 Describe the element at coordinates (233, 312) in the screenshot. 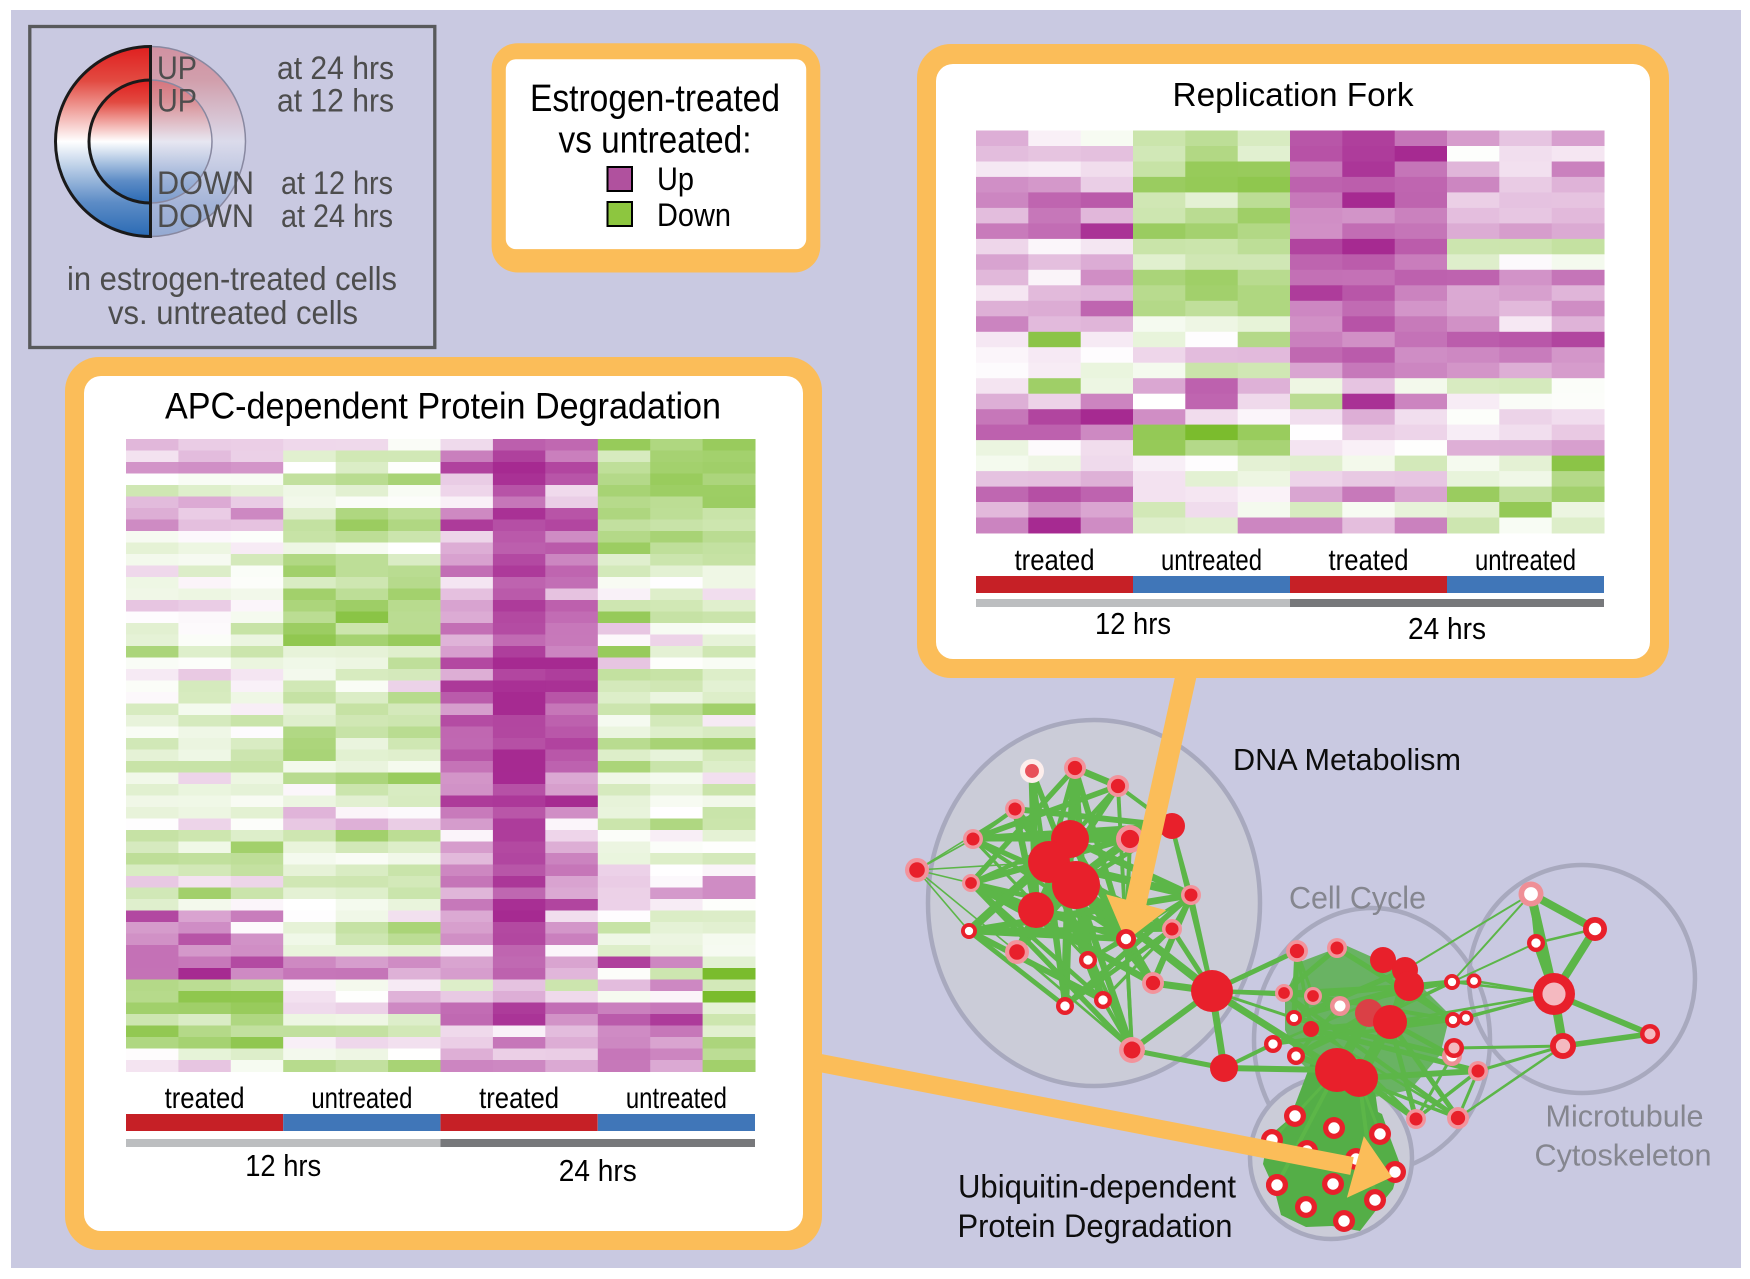

I see `svg-text: vs. untreated cells` at that location.